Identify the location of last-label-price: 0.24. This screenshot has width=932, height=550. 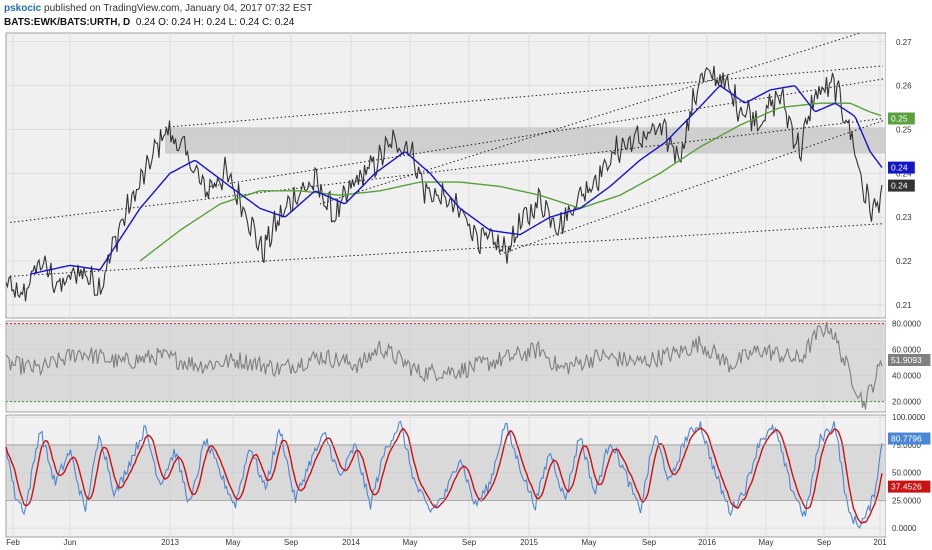
(899, 186).